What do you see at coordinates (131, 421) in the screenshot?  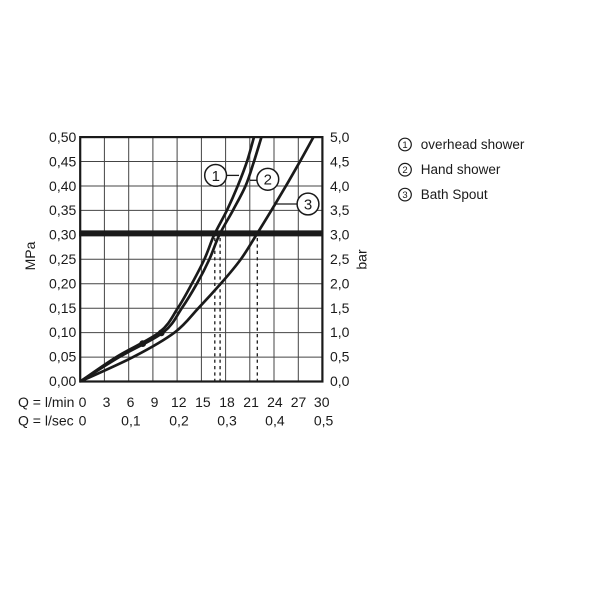 I see `svg-text: 0,1` at bounding box center [131, 421].